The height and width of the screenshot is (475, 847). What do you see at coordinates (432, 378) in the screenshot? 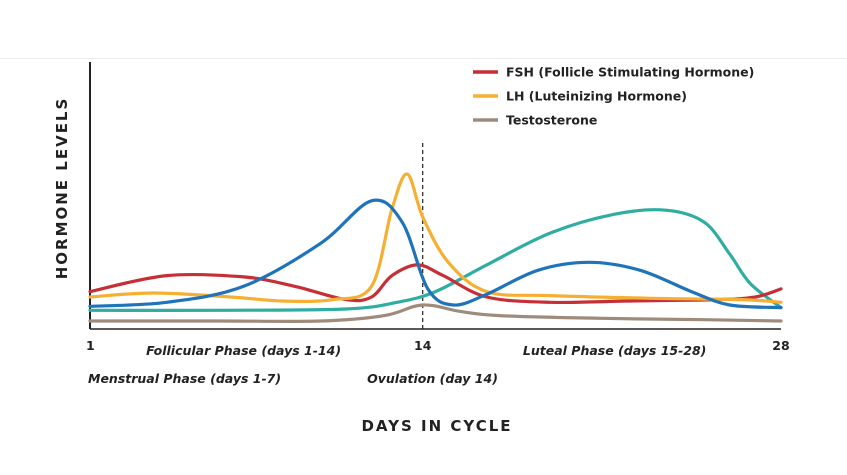
I see `phase-label-3: Ovulation (day 14)` at bounding box center [432, 378].